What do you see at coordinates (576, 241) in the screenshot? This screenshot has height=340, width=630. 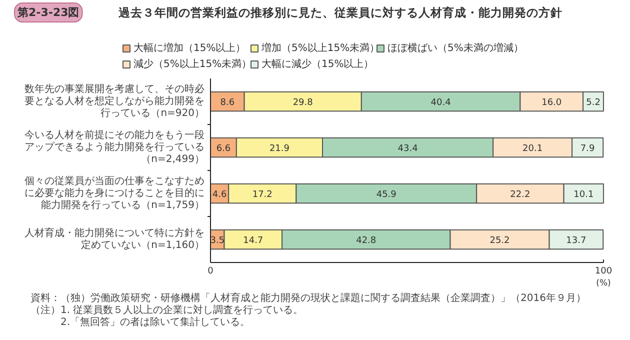 I see `data-label: 13.7` at bounding box center [576, 241].